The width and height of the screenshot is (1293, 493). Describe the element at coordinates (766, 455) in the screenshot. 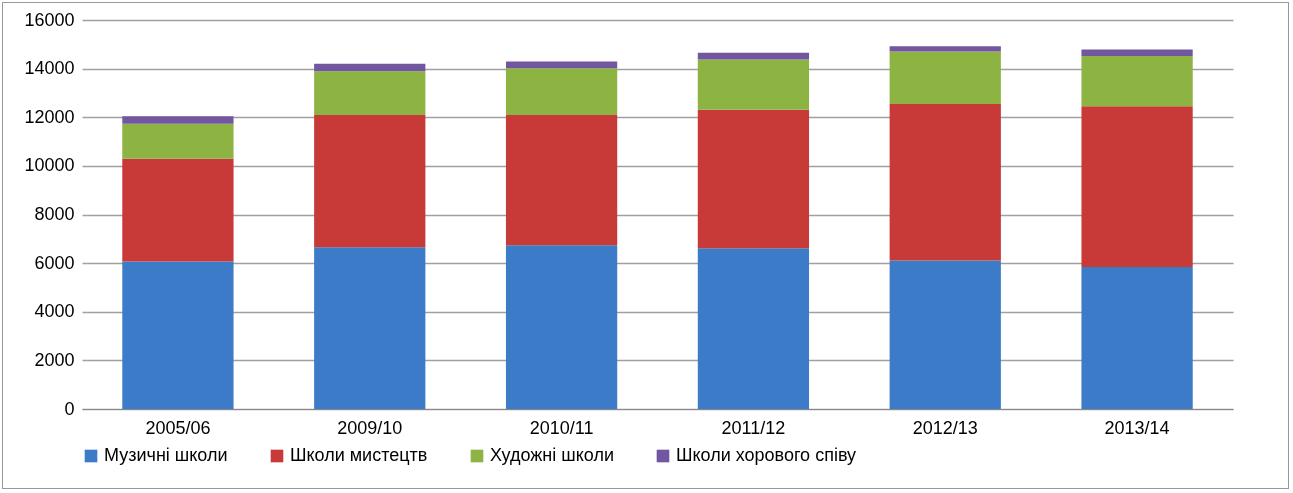

I see `legend-label: Школи хорового співу` at that location.